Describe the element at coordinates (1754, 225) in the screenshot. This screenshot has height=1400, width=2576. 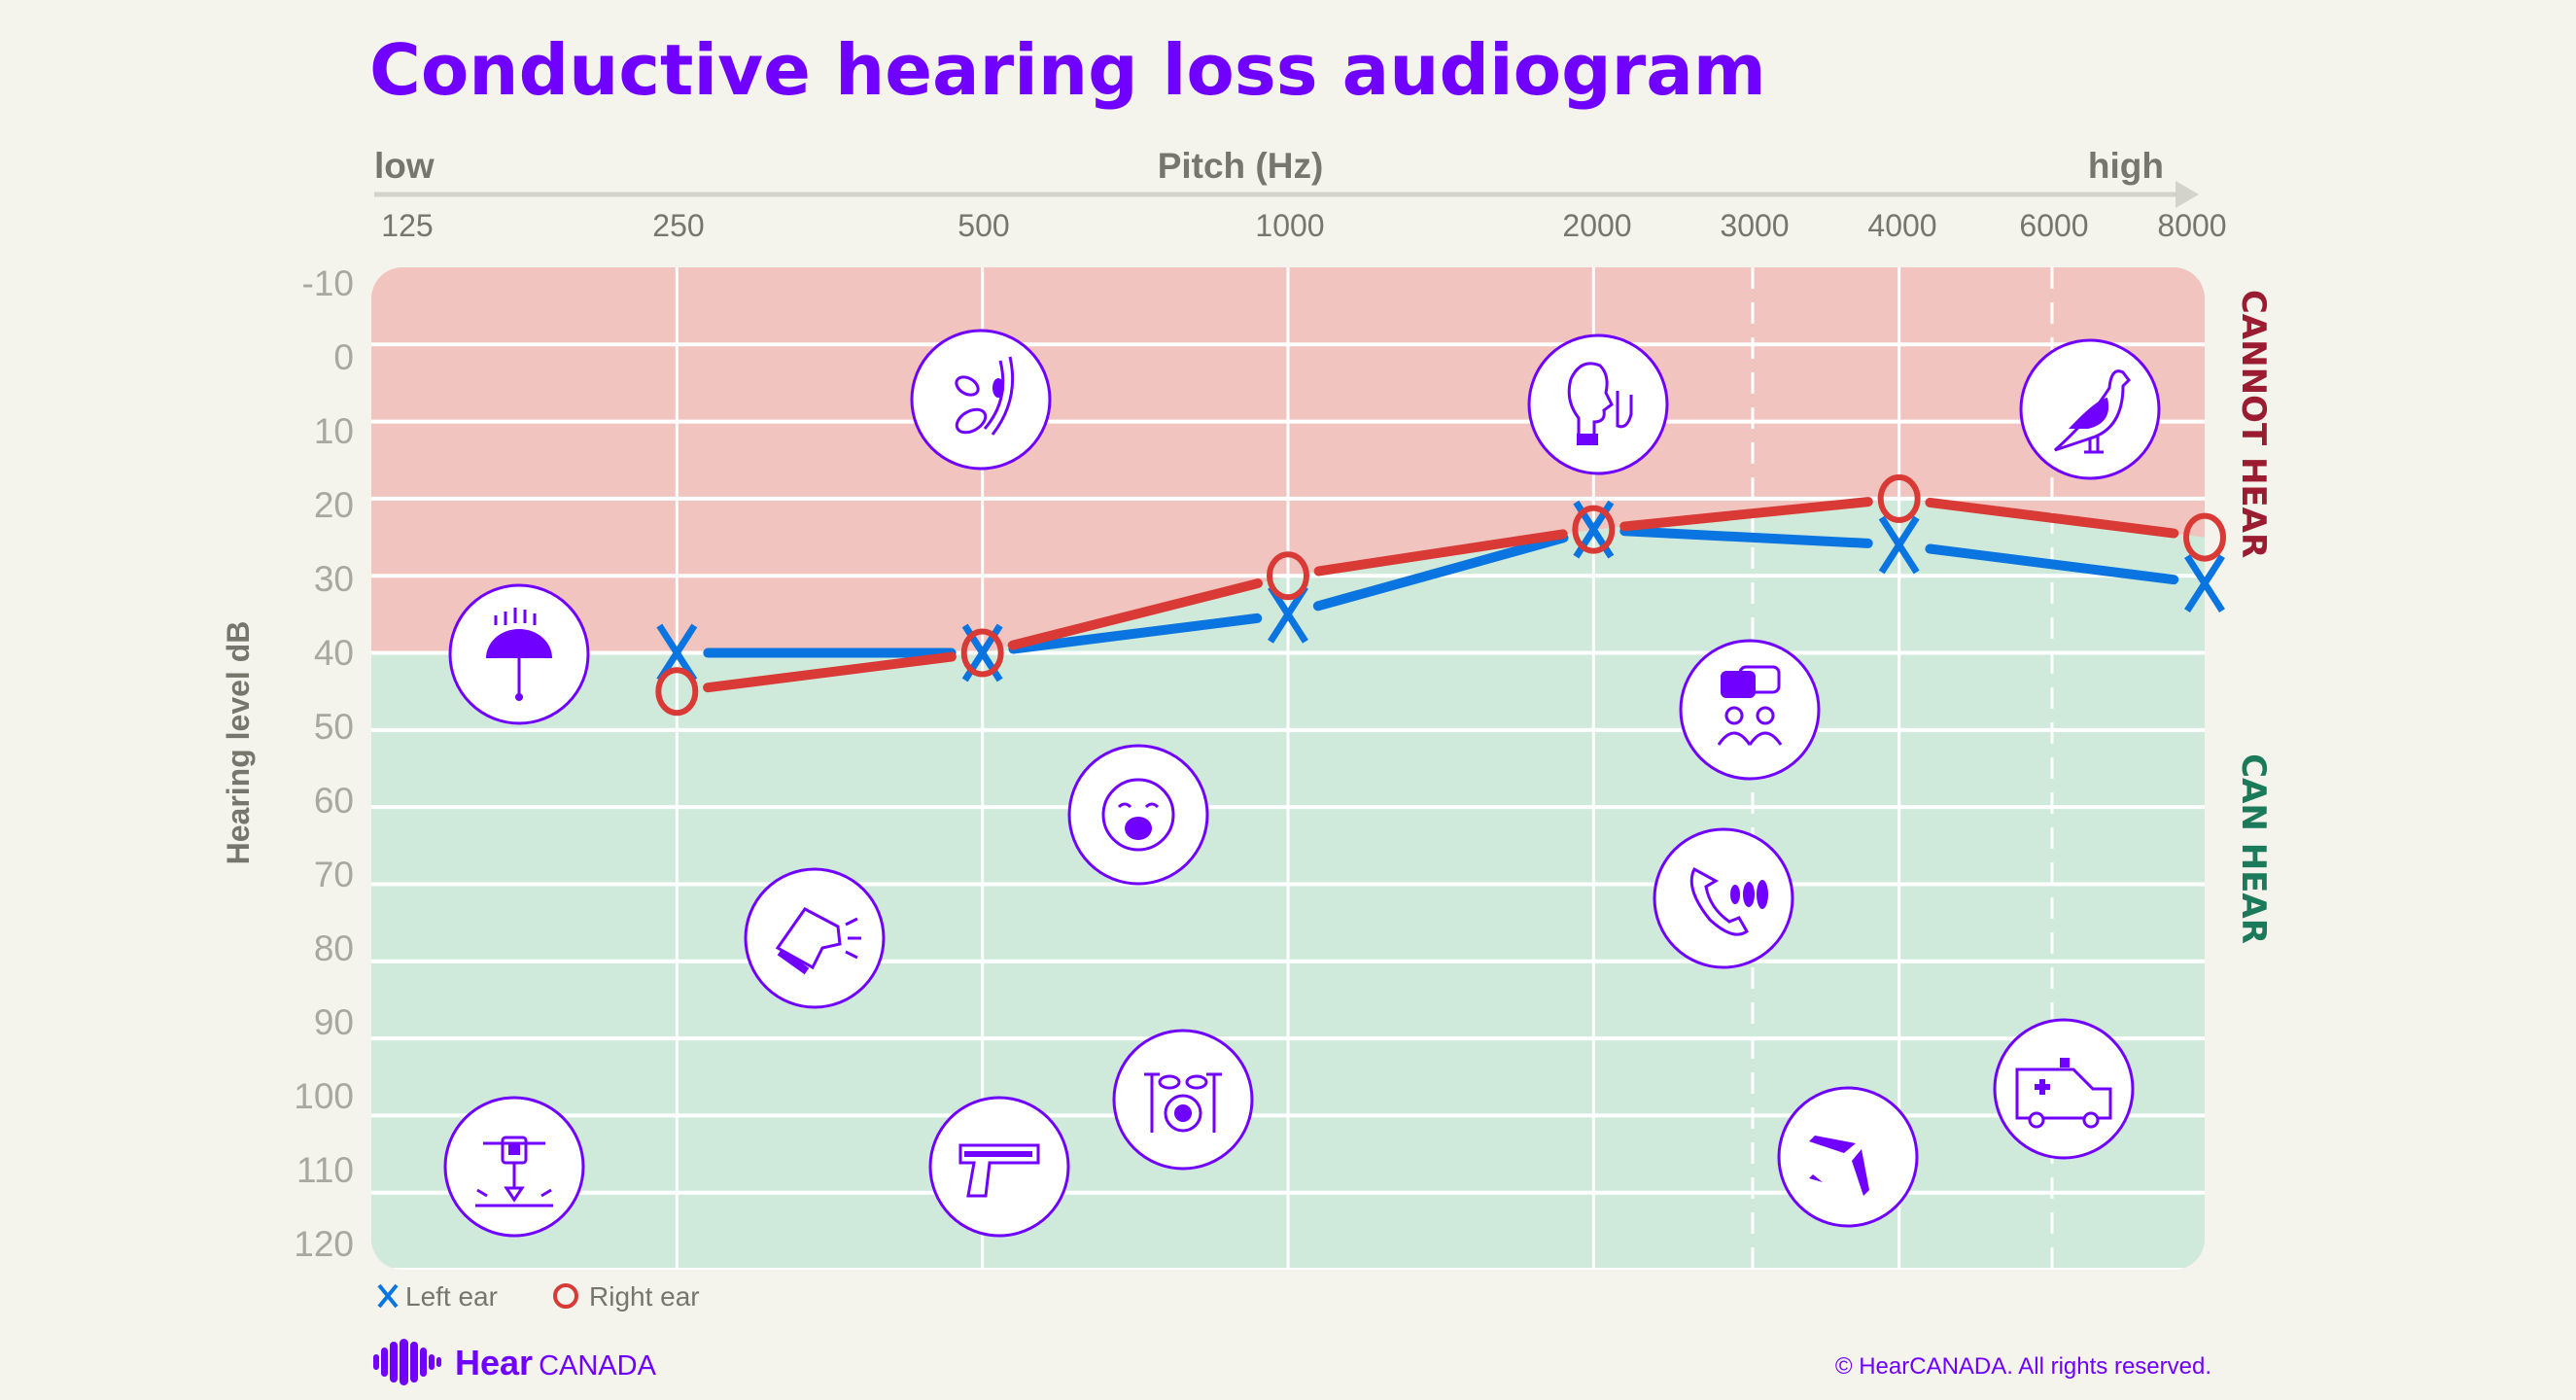
I see `x-tick-label: 3000` at that location.